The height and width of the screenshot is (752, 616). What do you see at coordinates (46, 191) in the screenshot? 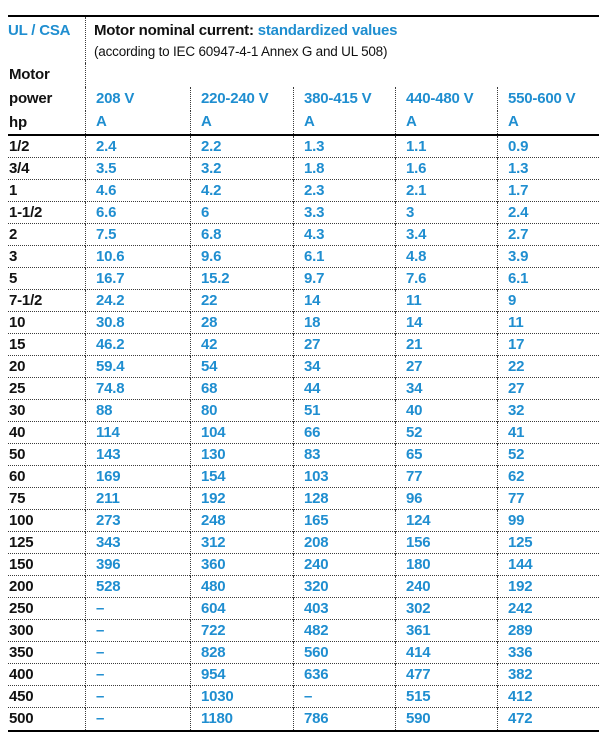
I see `hp-value: 1` at bounding box center [46, 191].